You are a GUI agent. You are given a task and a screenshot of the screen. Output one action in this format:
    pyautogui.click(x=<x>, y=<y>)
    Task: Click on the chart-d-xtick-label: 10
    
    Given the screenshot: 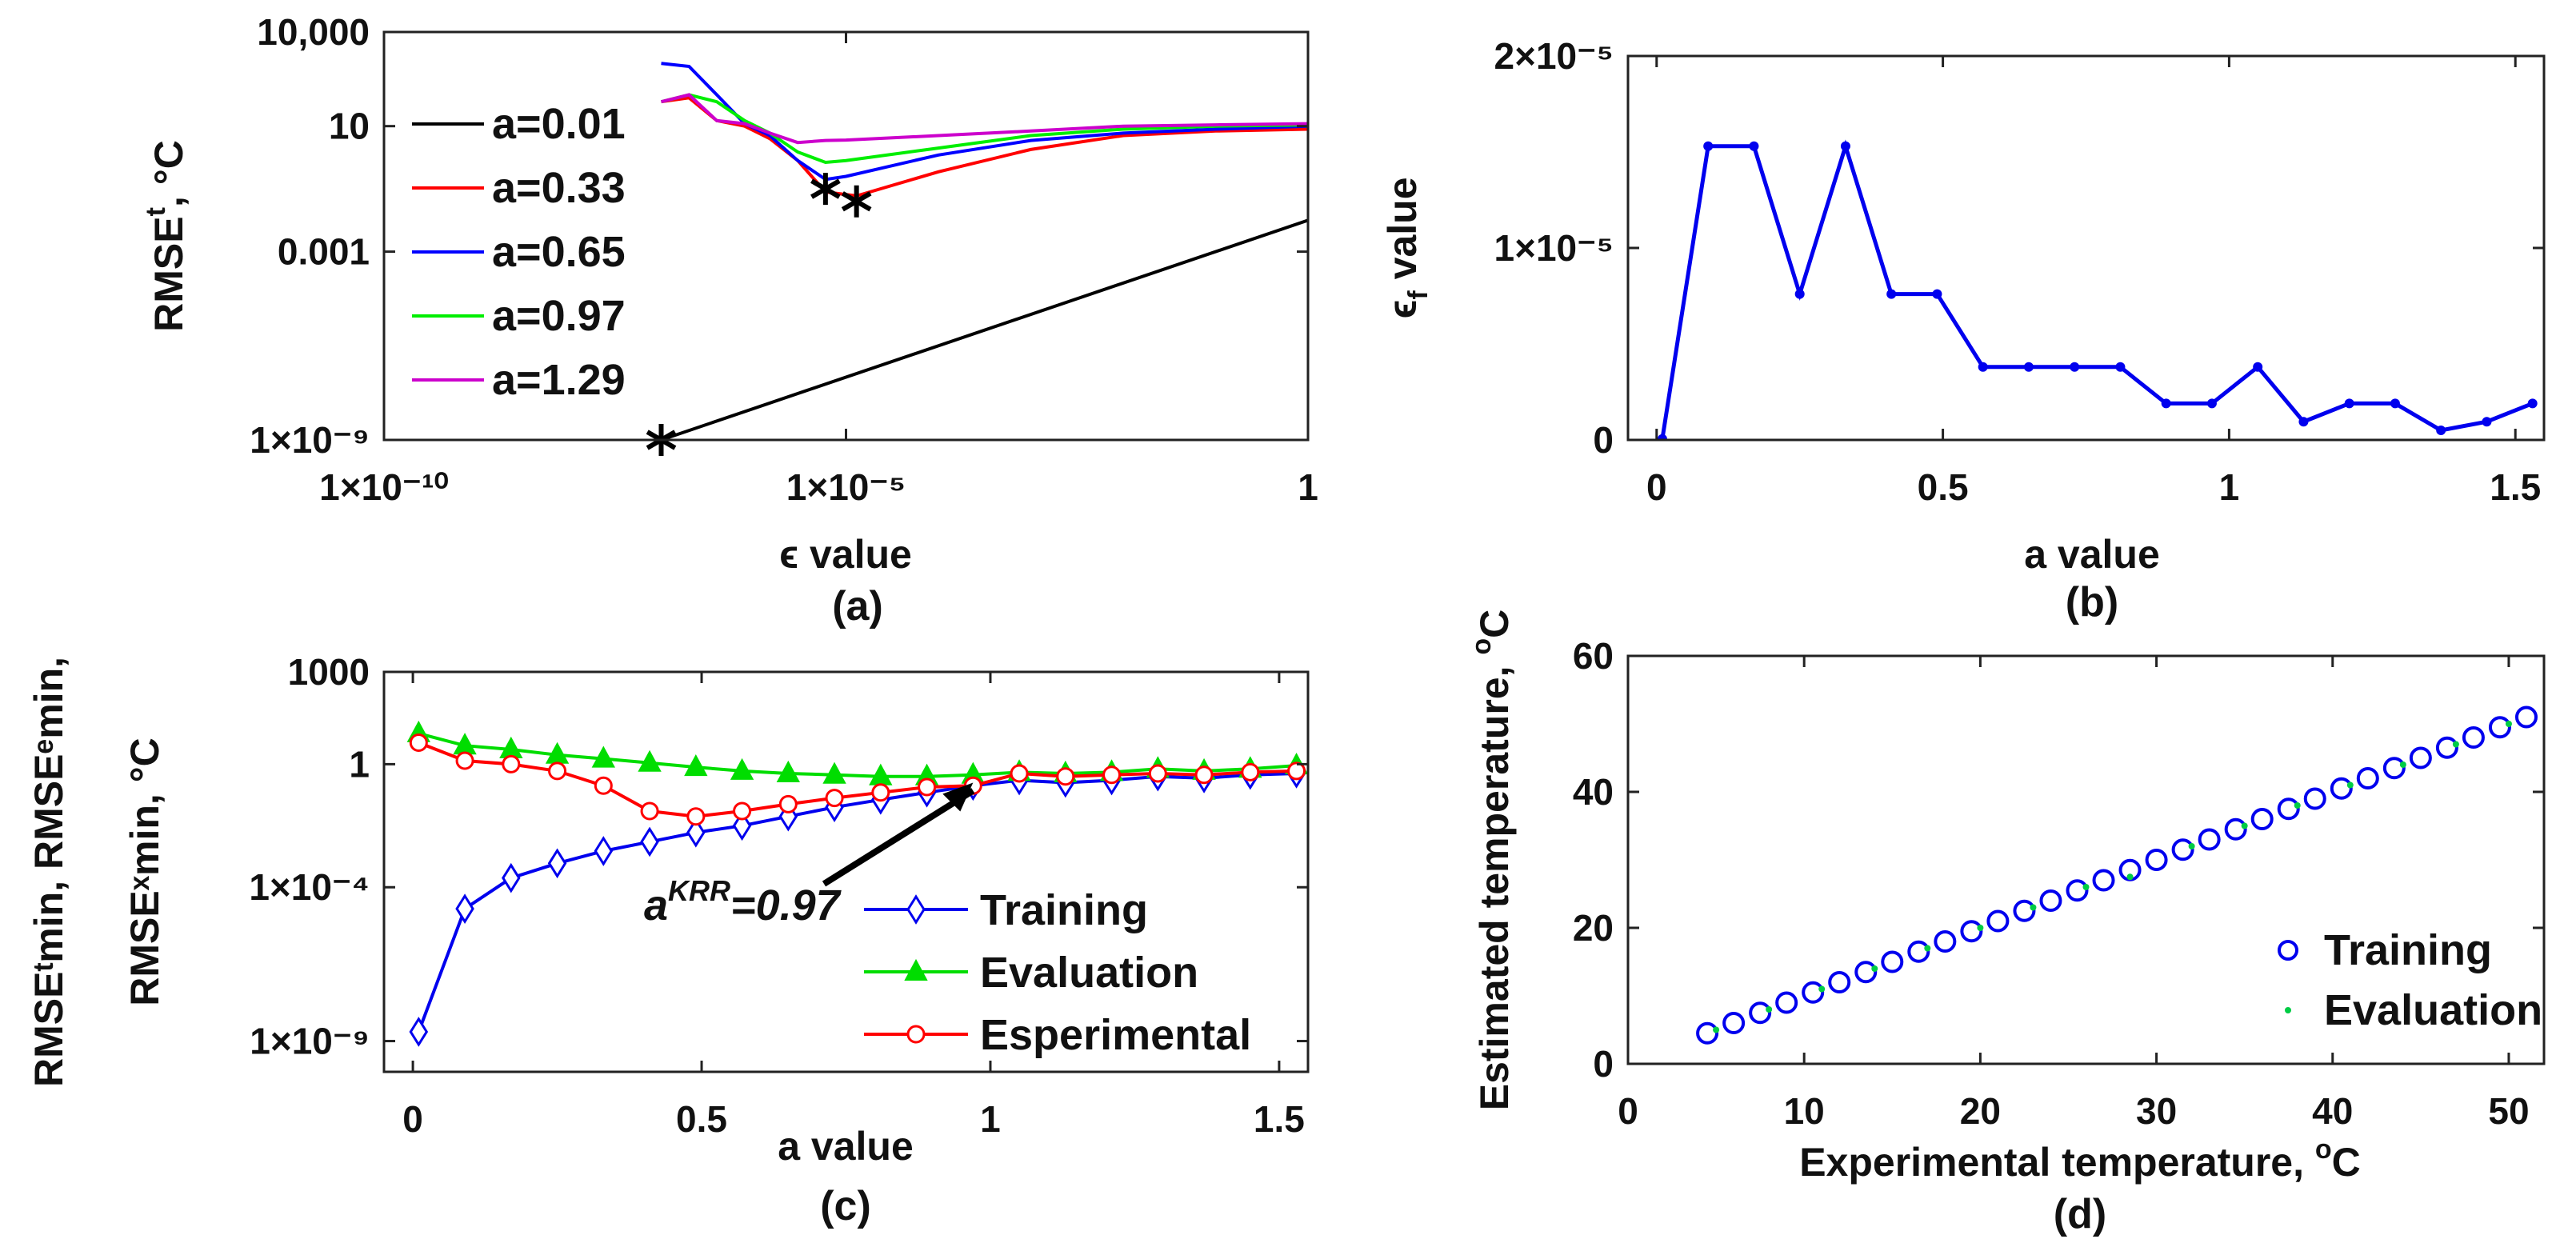 What is the action you would take?
    pyautogui.click(x=1804, y=1111)
    